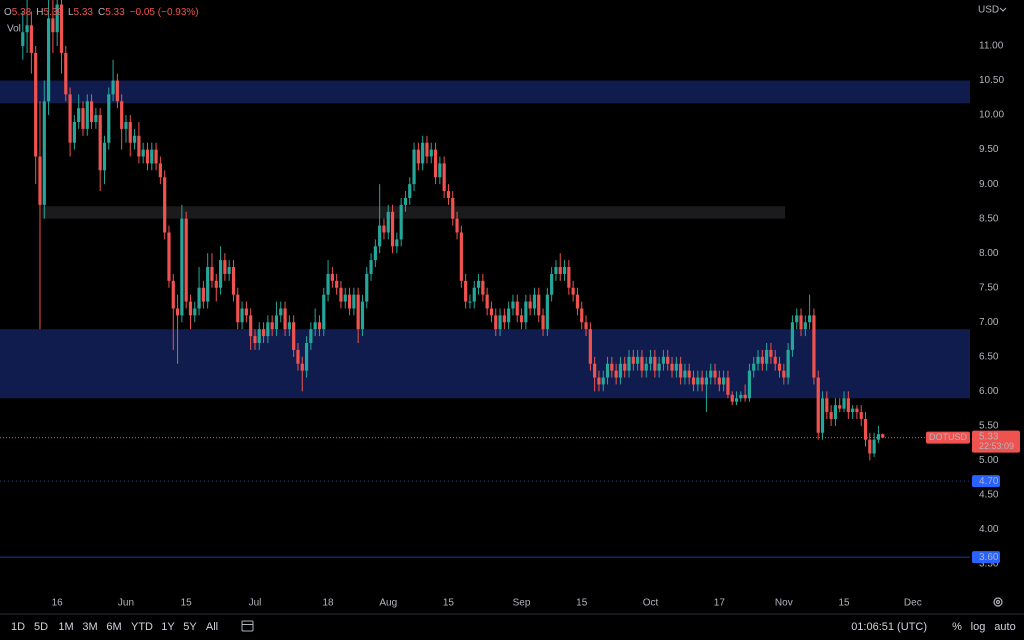 The image size is (1024, 640). Describe the element at coordinates (65, 627) in the screenshot. I see `range-button: 1M` at that location.